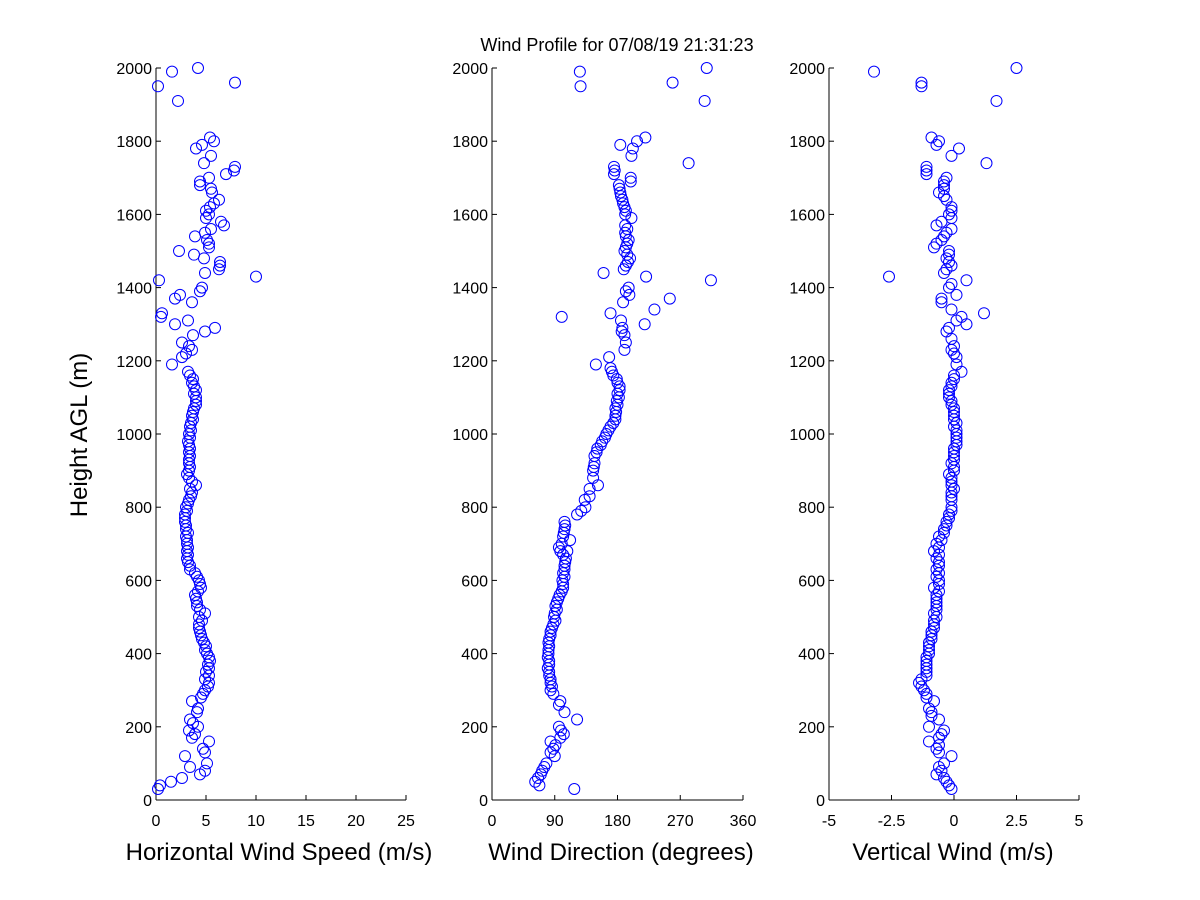 The width and height of the screenshot is (1200, 900). Describe the element at coordinates (256, 821) in the screenshot. I see `x-tick-label: 10` at that location.